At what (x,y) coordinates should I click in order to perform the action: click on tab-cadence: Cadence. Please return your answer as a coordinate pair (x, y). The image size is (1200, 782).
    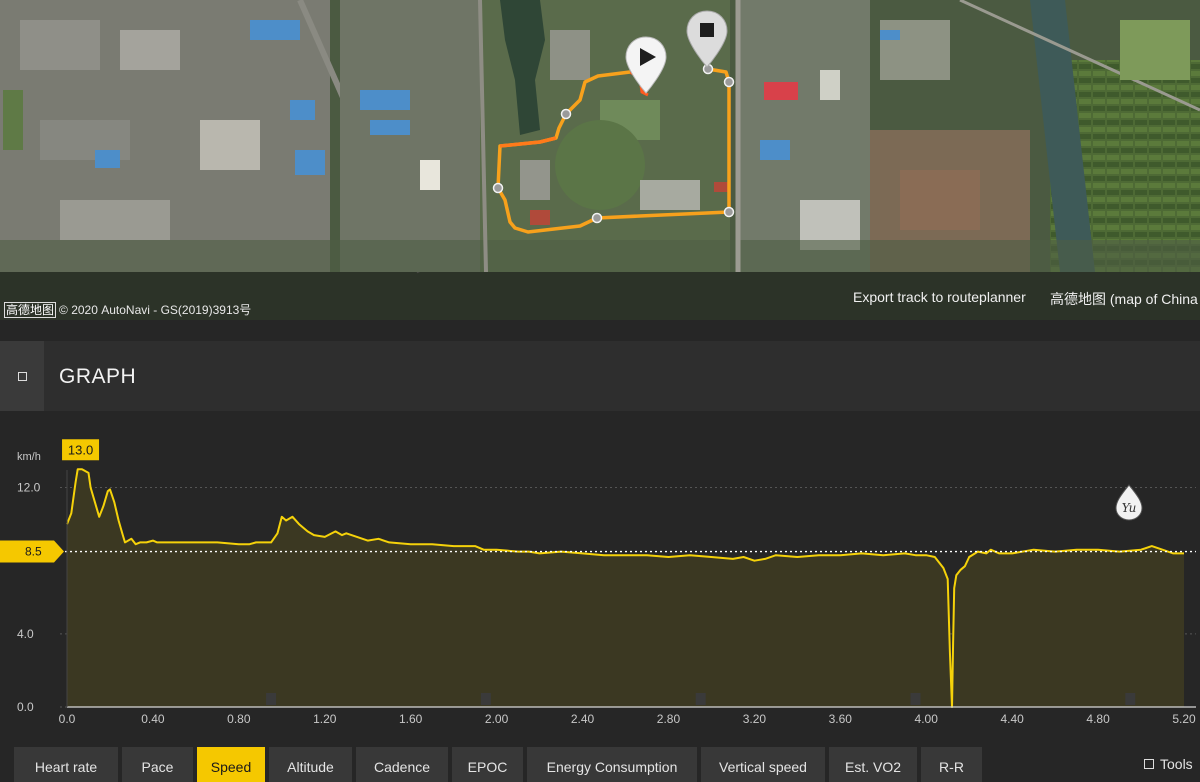
    Looking at the image, I should click on (402, 764).